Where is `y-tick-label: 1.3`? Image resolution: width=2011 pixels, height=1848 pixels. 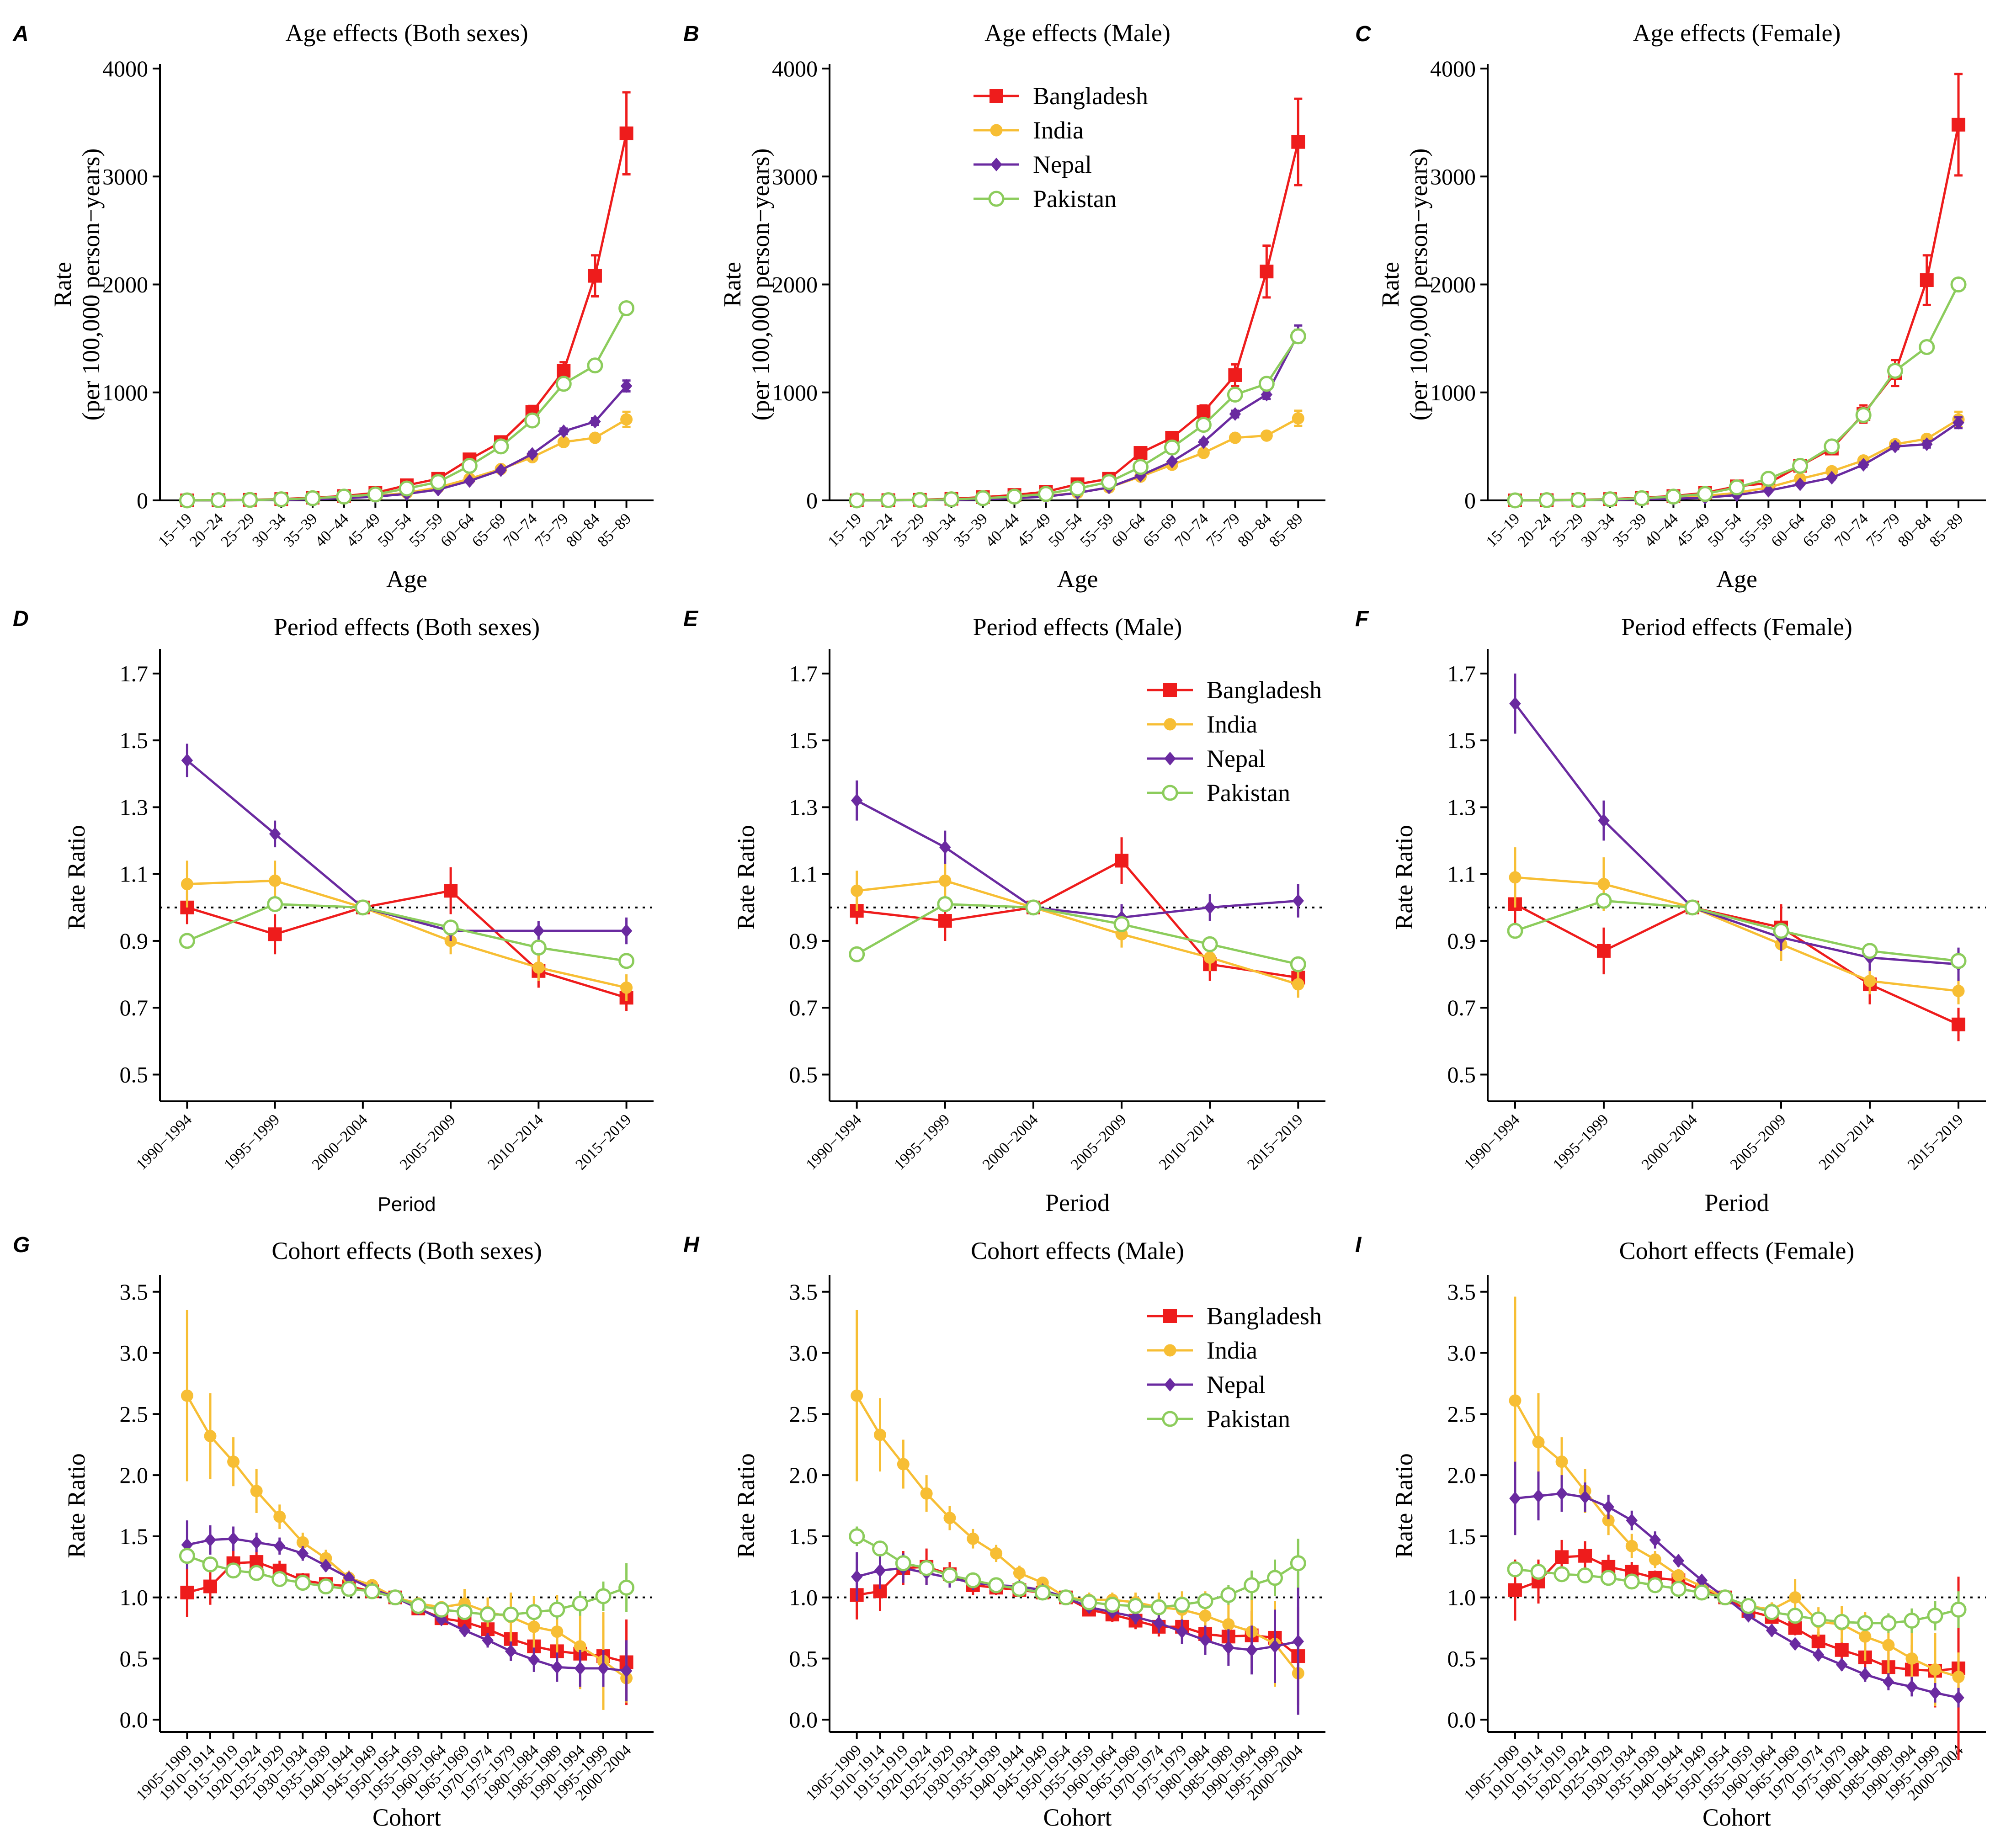 y-tick-label: 1.3 is located at coordinates (1462, 807).